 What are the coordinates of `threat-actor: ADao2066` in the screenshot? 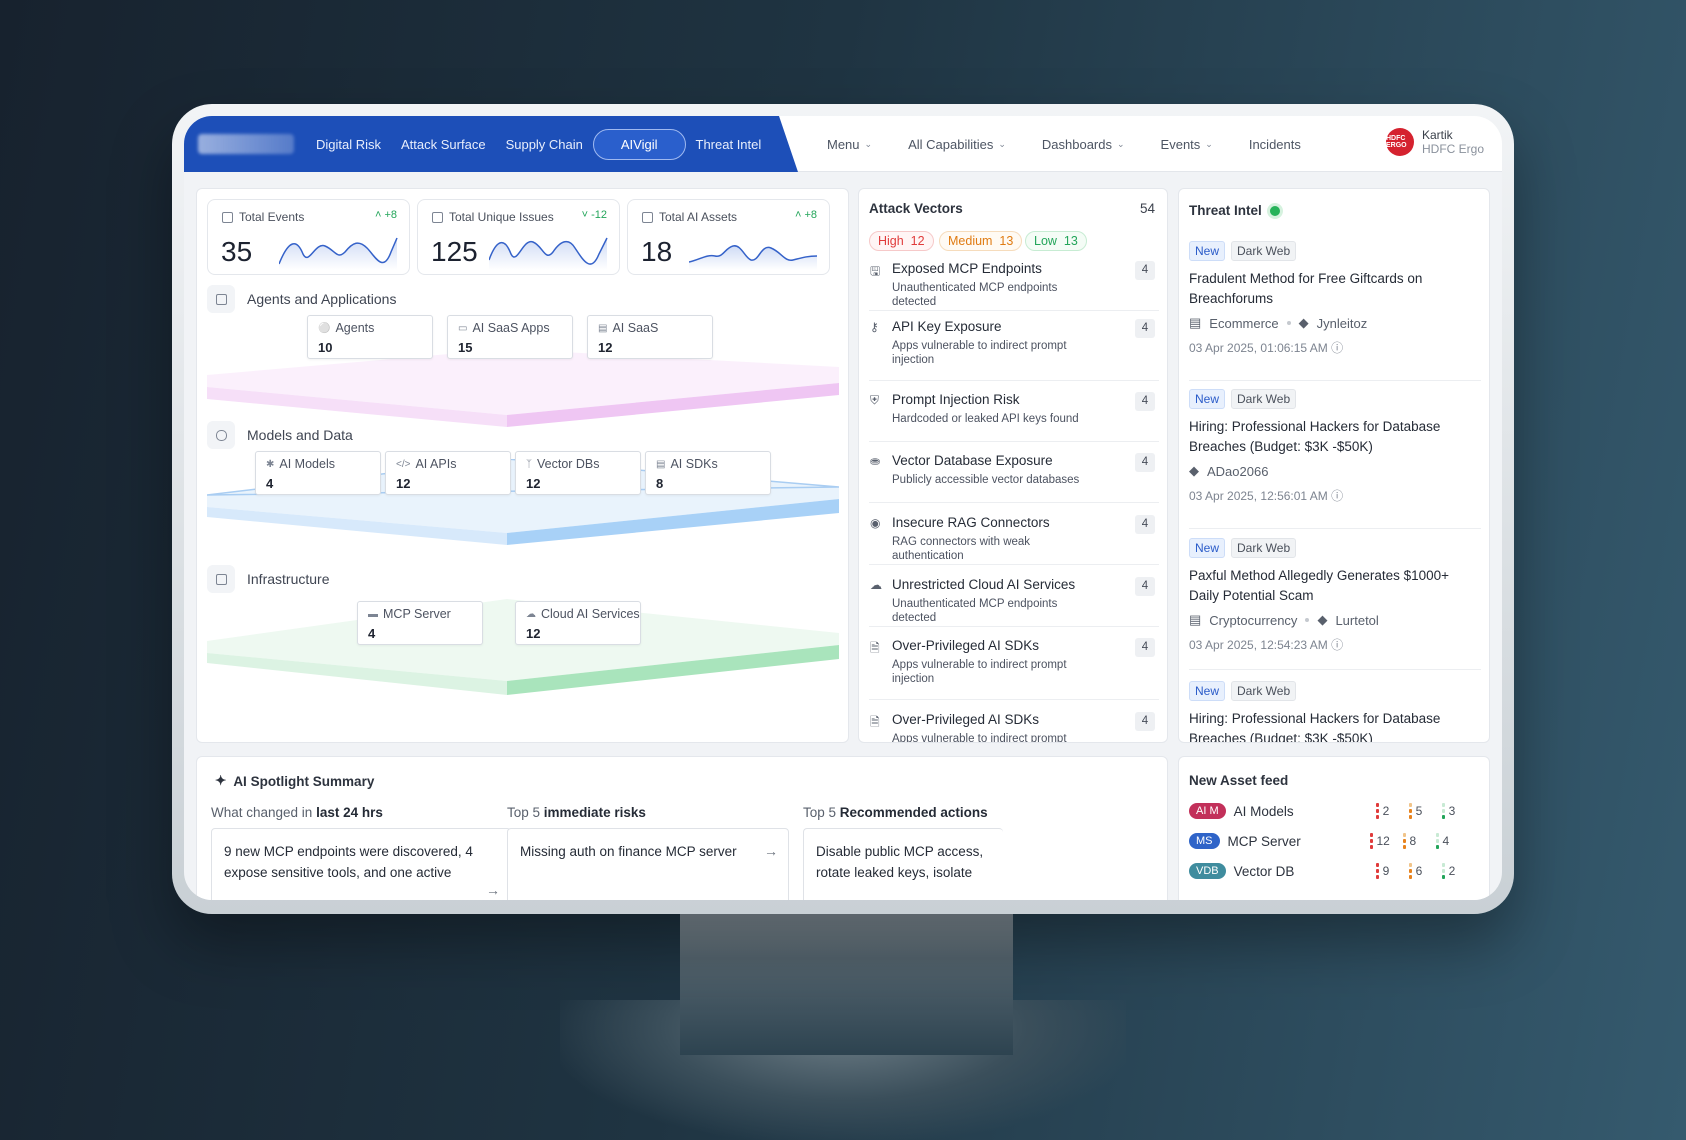 It's located at (1238, 471).